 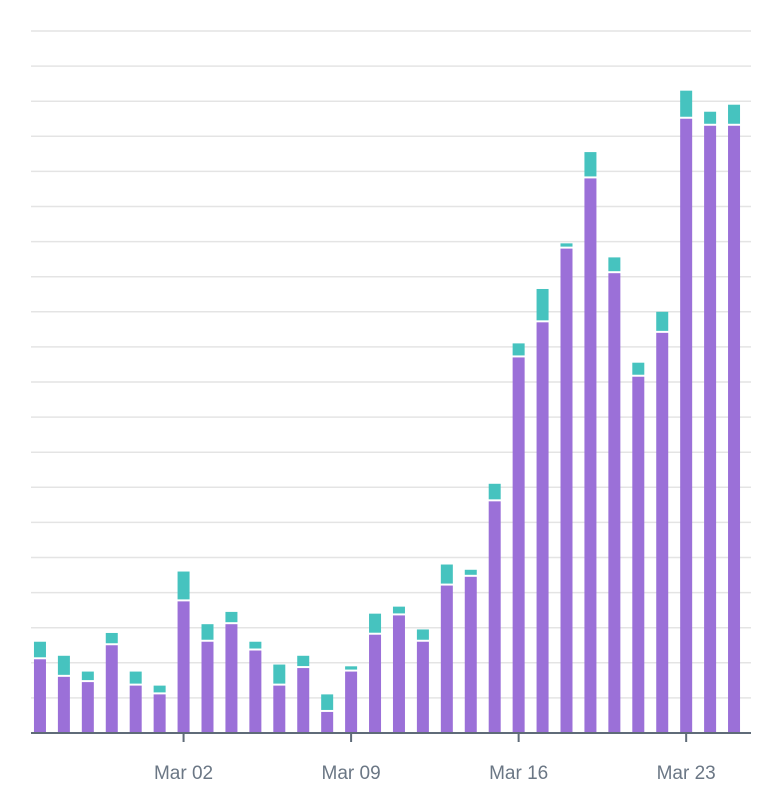 I want to click on x-tick-label: Mar 23, so click(x=686, y=773).